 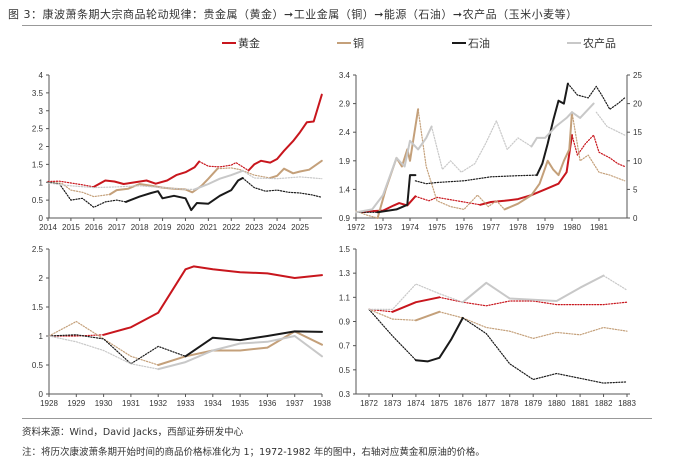 What do you see at coordinates (637, 161) in the screenshot?
I see `y-right-tick-label: 10` at bounding box center [637, 161].